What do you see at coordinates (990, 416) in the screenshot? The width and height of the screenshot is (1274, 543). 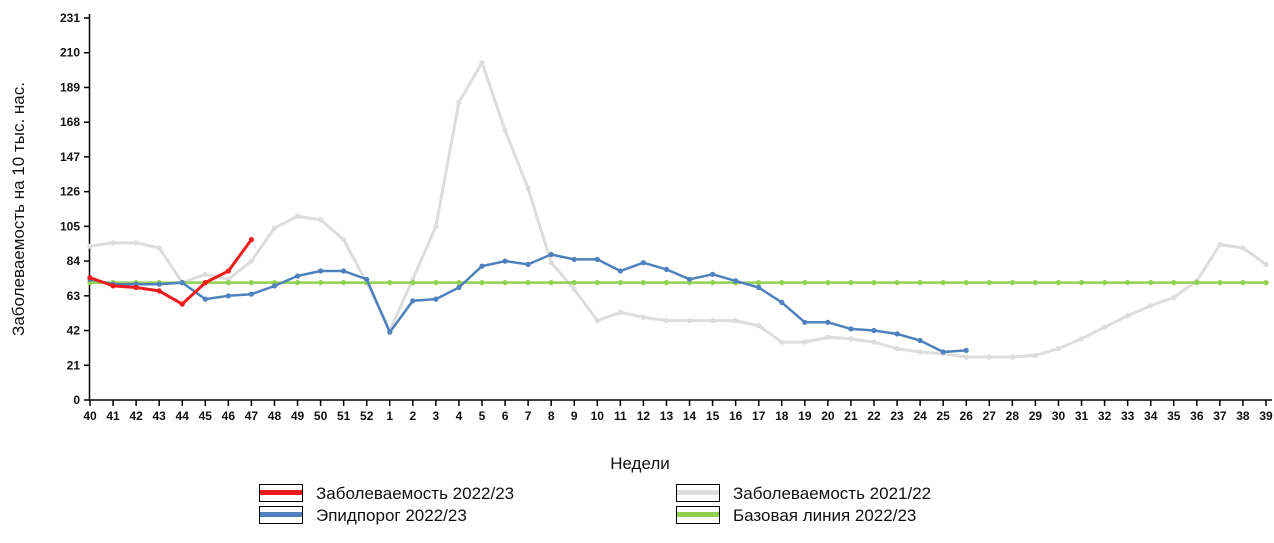 I see `x-tick-label: 27` at bounding box center [990, 416].